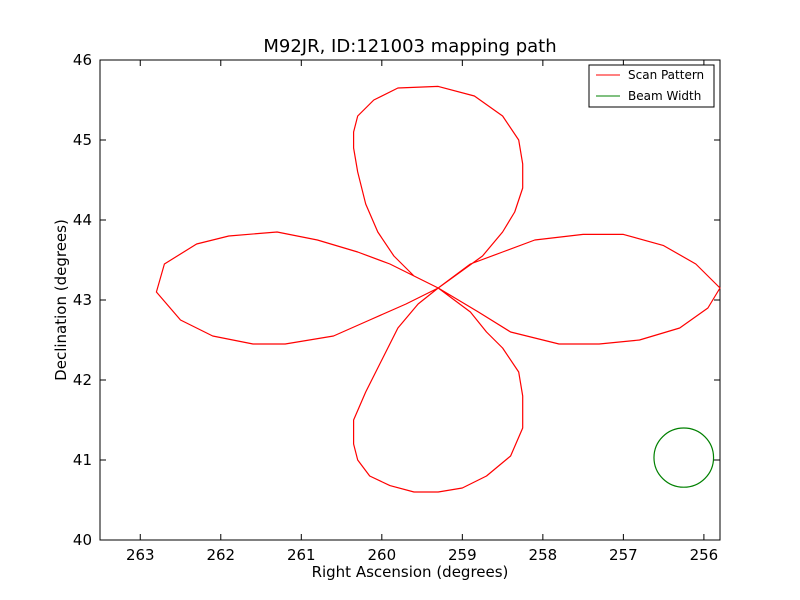 Image resolution: width=800 pixels, height=600 pixels. Describe the element at coordinates (666, 75) in the screenshot. I see `legend-label-scan-pattern: Scan Pattern` at that location.